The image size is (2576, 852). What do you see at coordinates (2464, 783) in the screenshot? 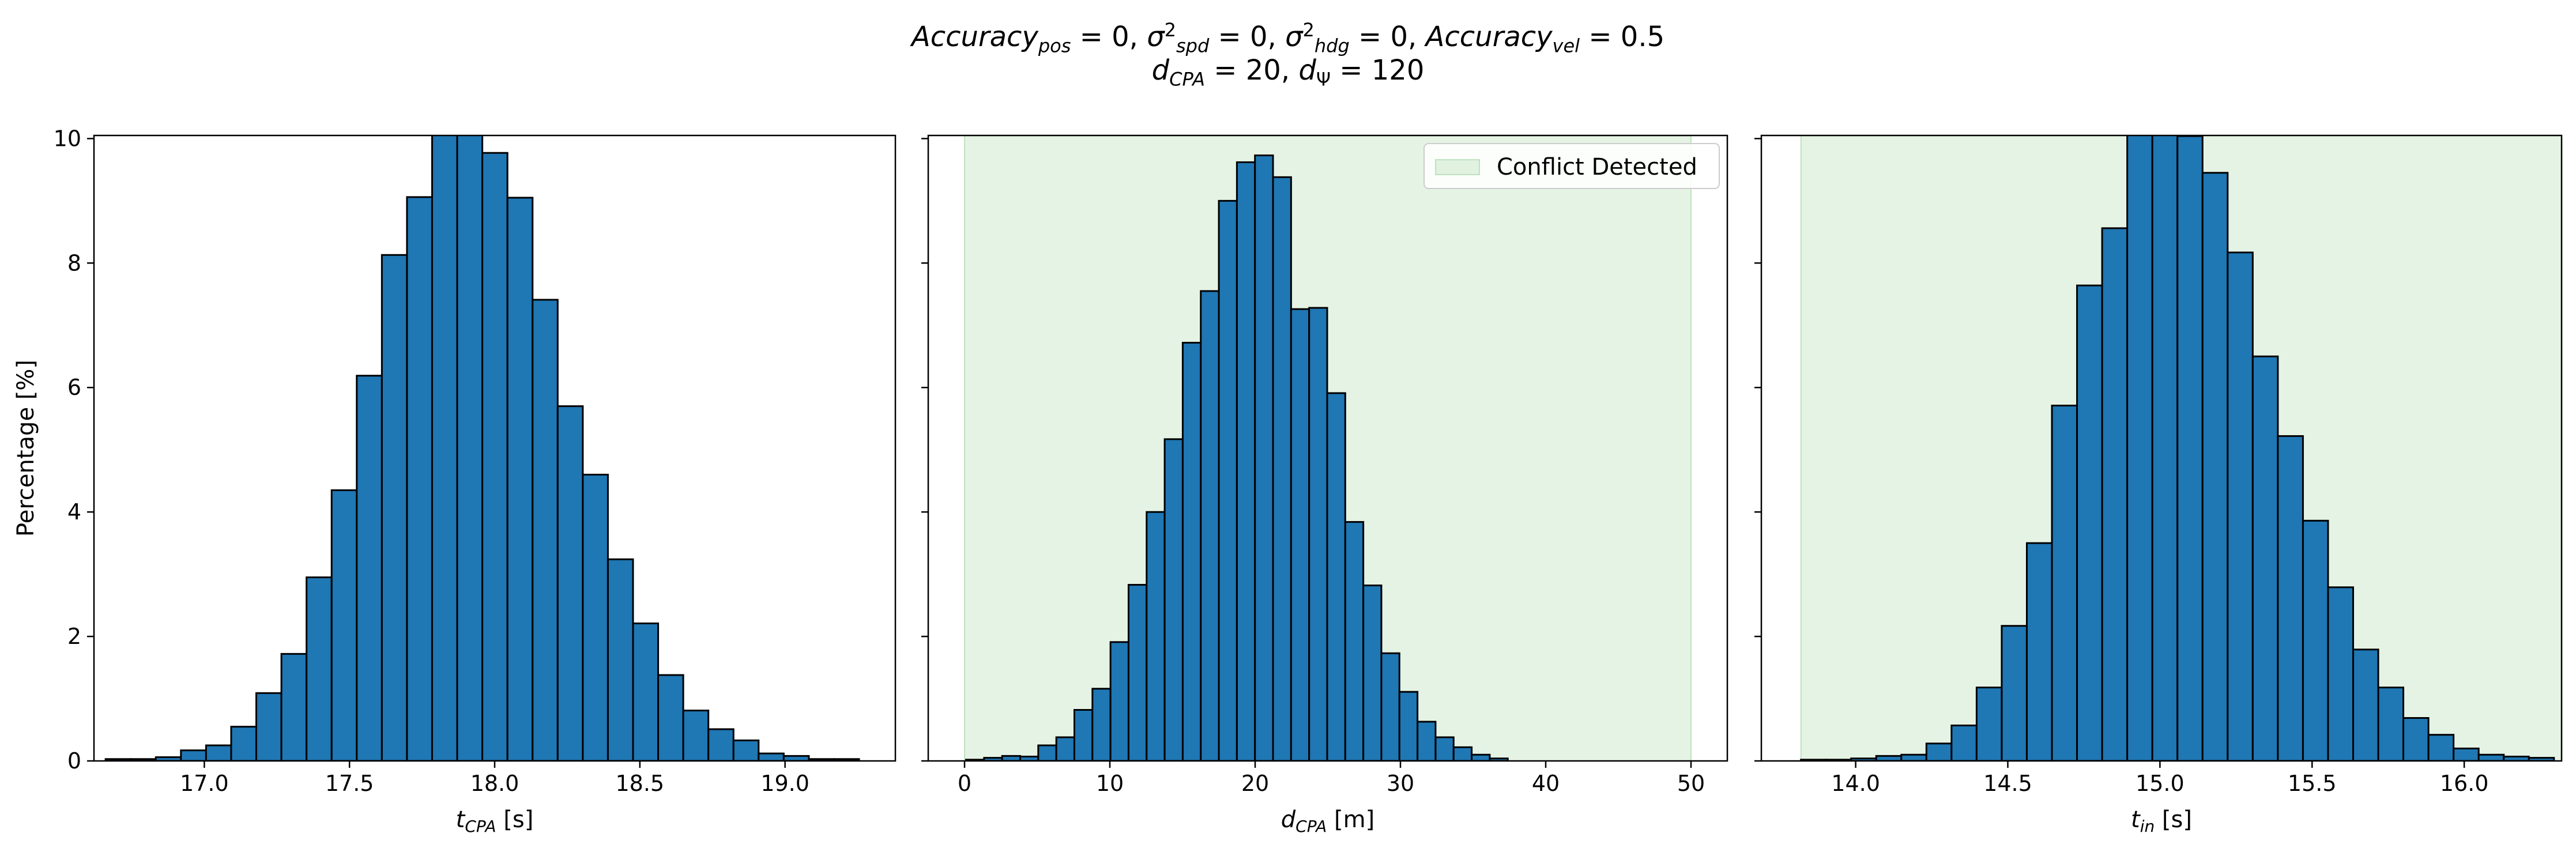
I see `x-tick-label: 16.0` at bounding box center [2464, 783].